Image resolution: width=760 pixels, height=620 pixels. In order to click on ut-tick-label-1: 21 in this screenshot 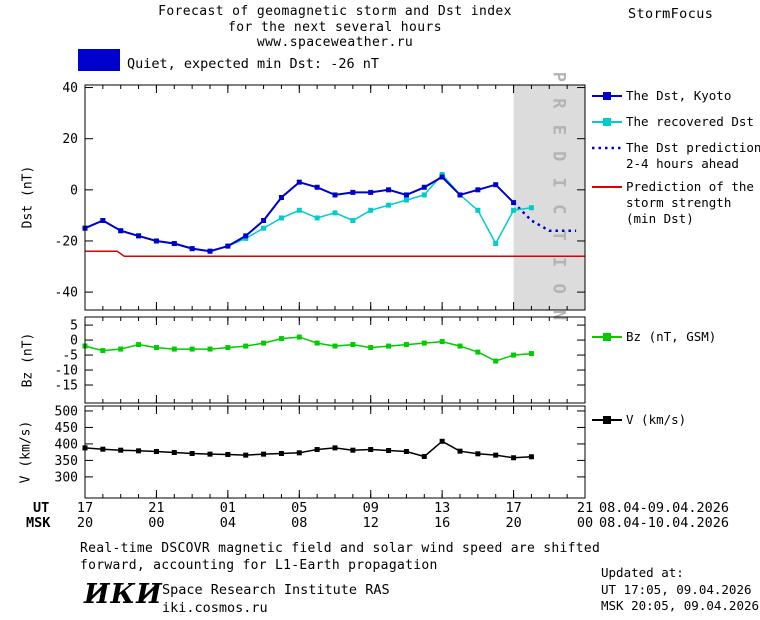, I will do `click(156, 508)`.